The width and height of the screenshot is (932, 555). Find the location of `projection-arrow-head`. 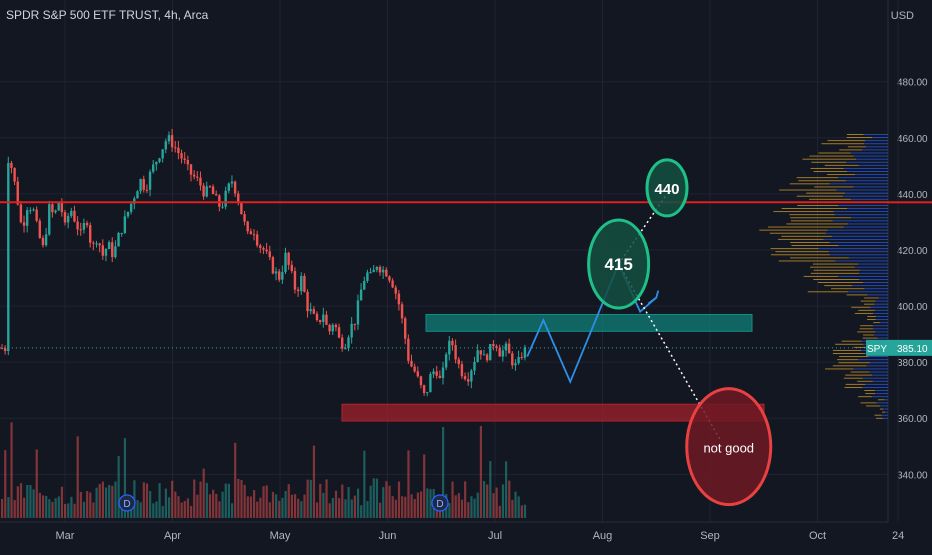

projection-arrow-head is located at coordinates (653, 297).